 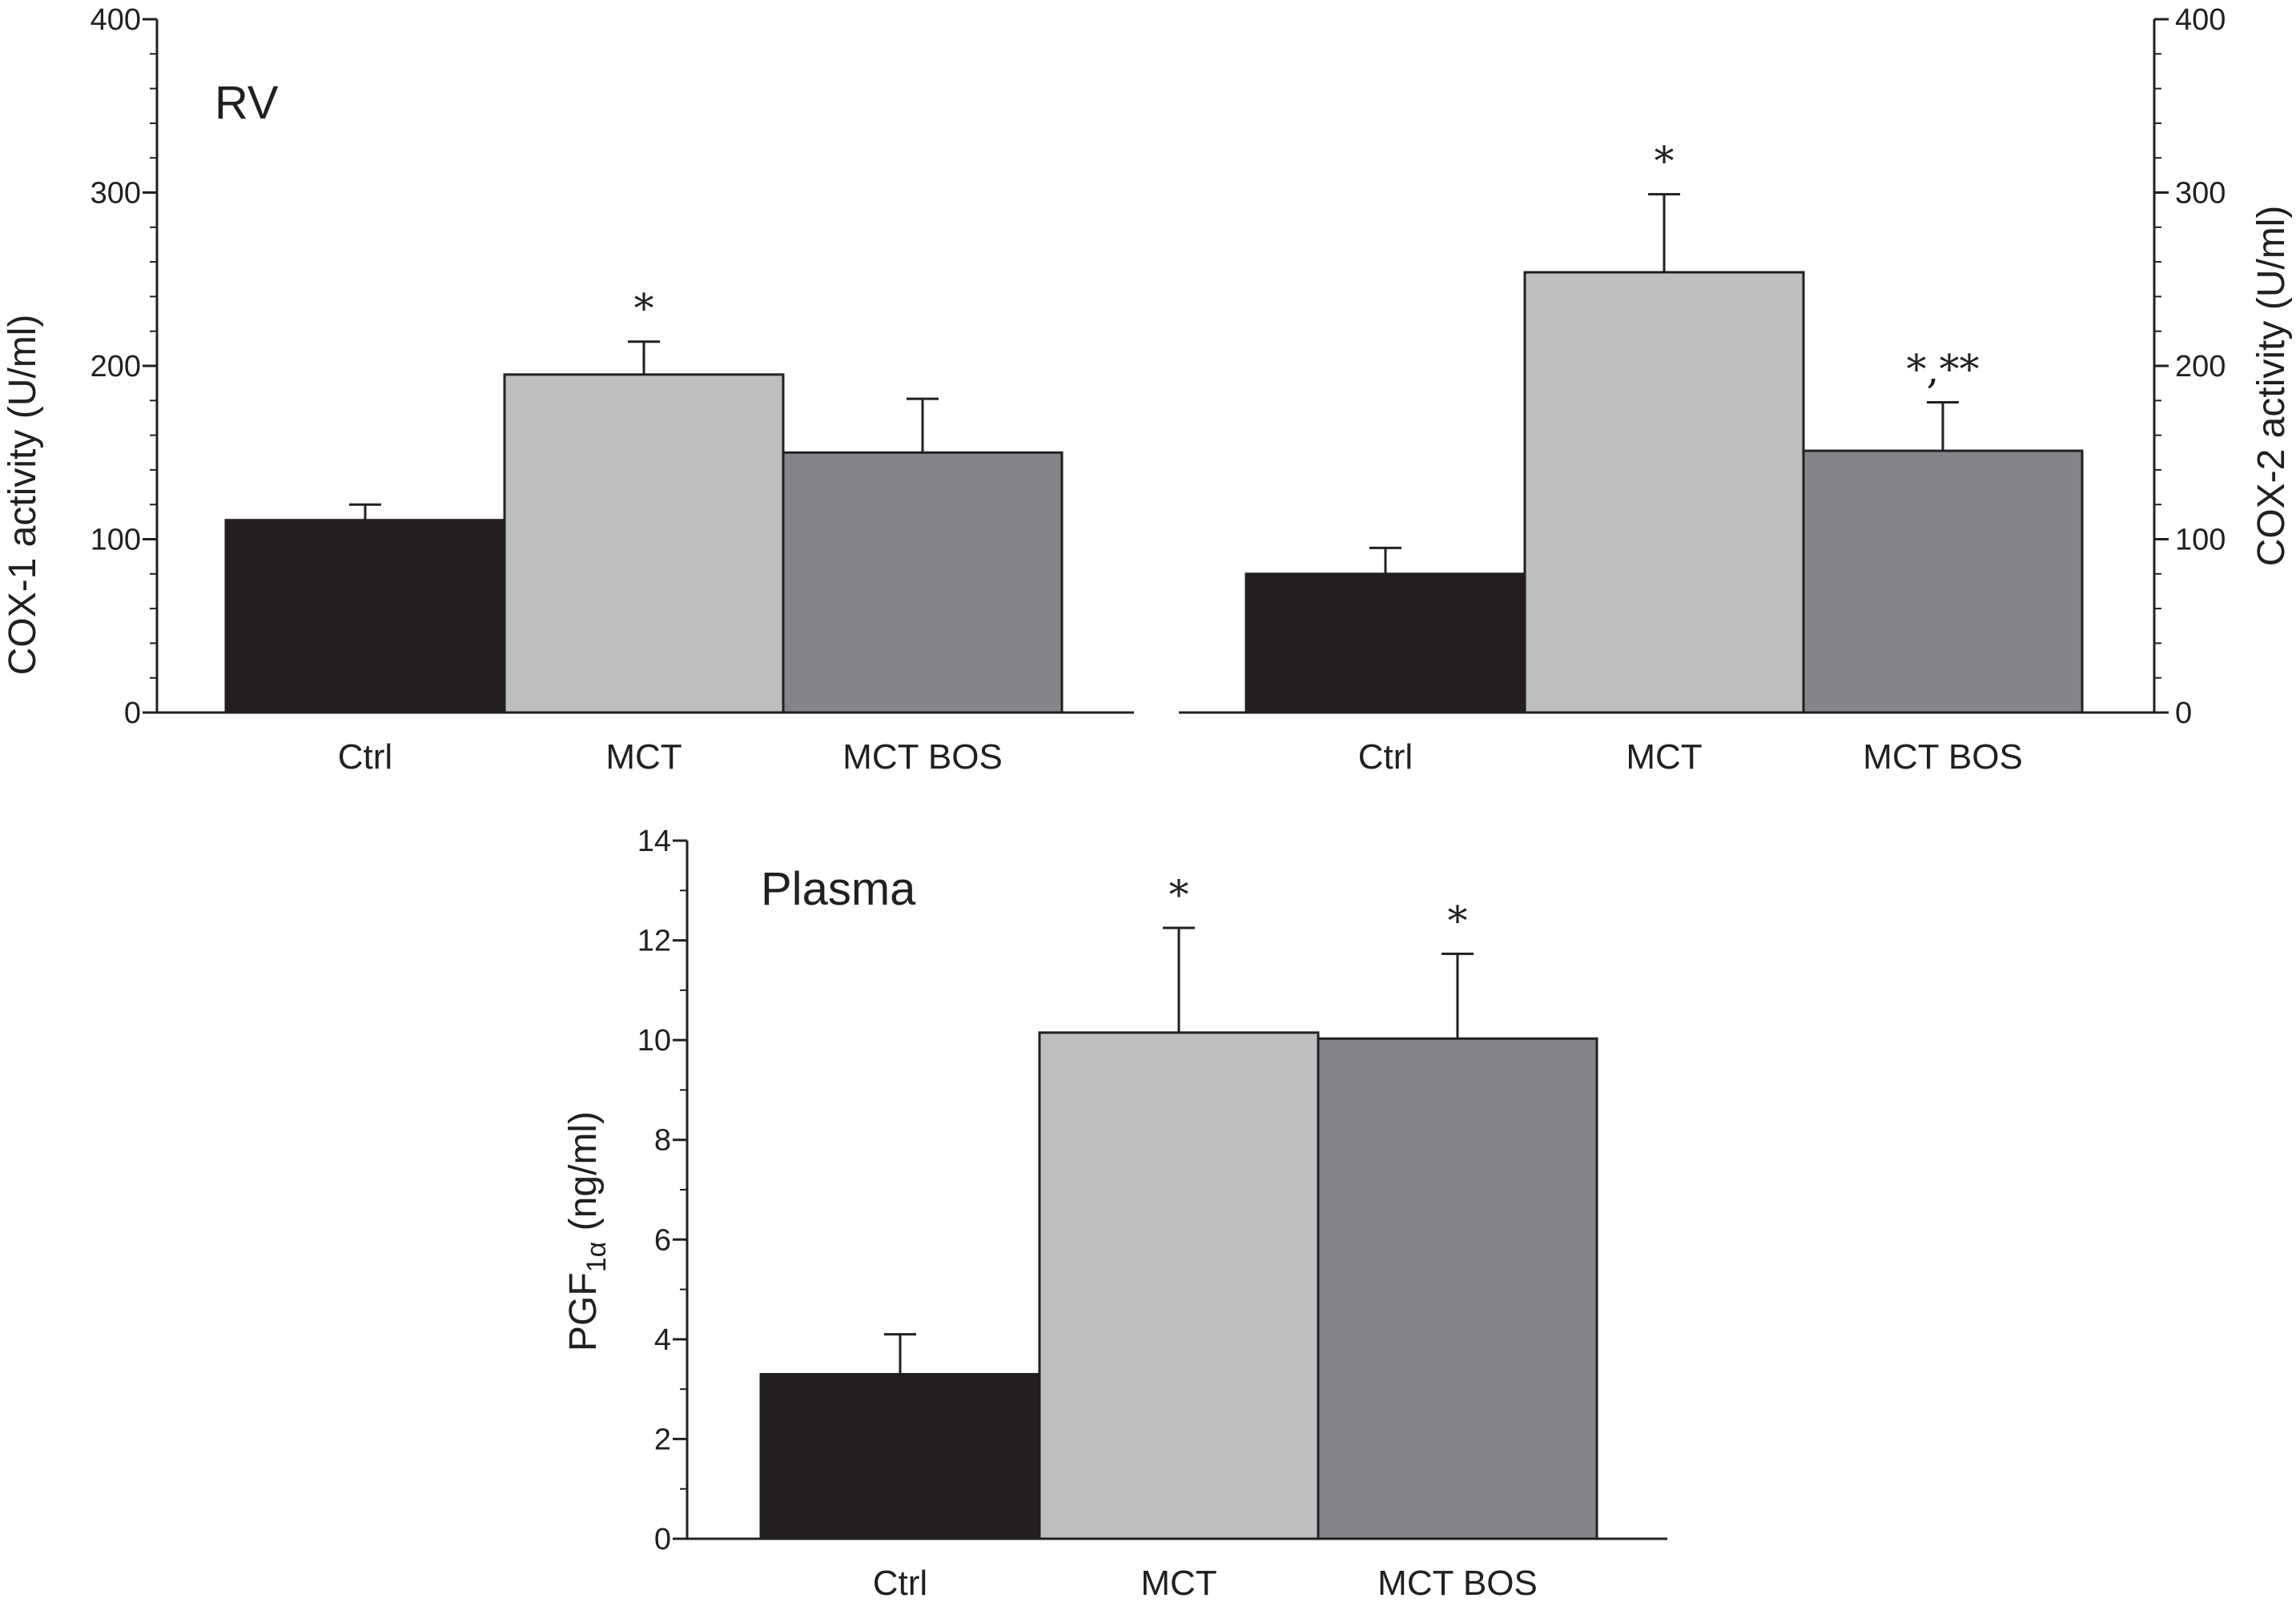 What do you see at coordinates (2200, 366) in the screenshot?
I see `cox2-y-tick-label: 200` at bounding box center [2200, 366].